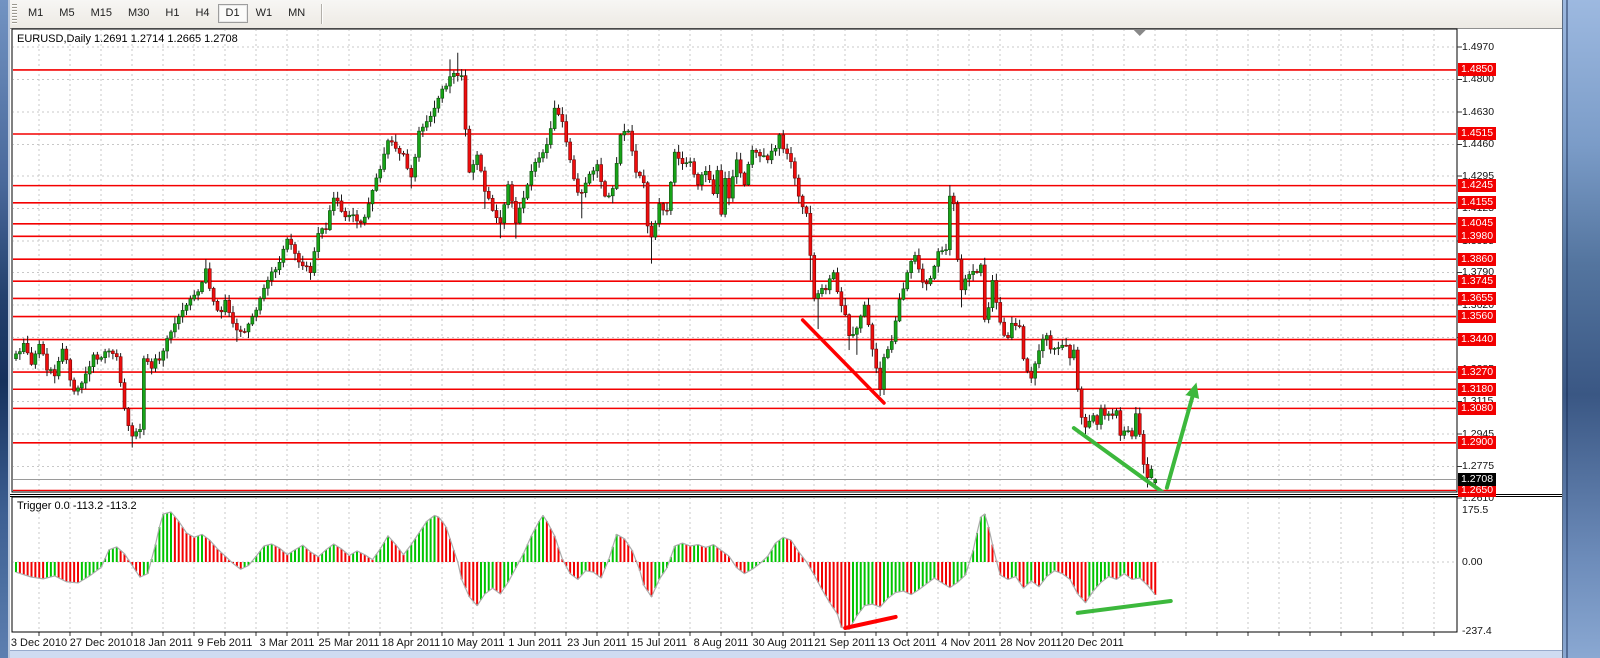  What do you see at coordinates (163, 643) in the screenshot?
I see `date-label: 18 Jan 2011` at bounding box center [163, 643].